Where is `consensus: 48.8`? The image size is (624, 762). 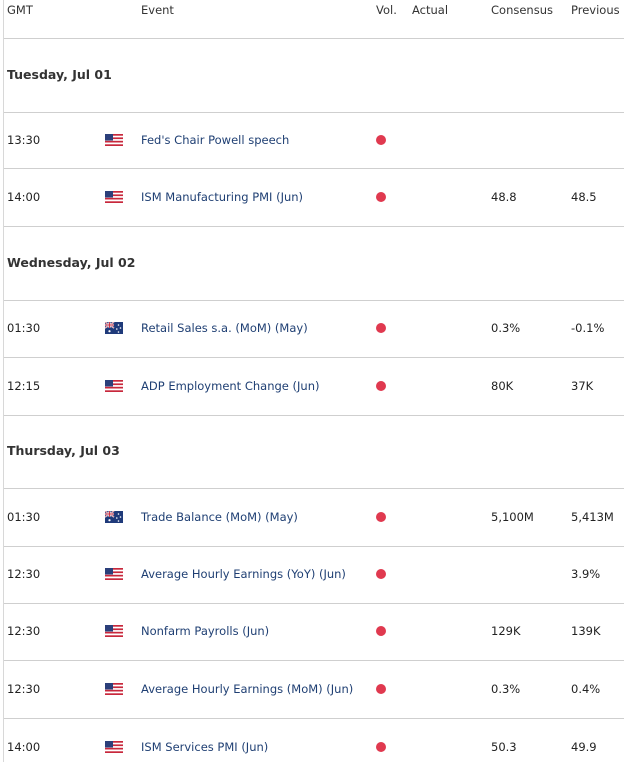
consensus: 48.8 is located at coordinates (504, 197).